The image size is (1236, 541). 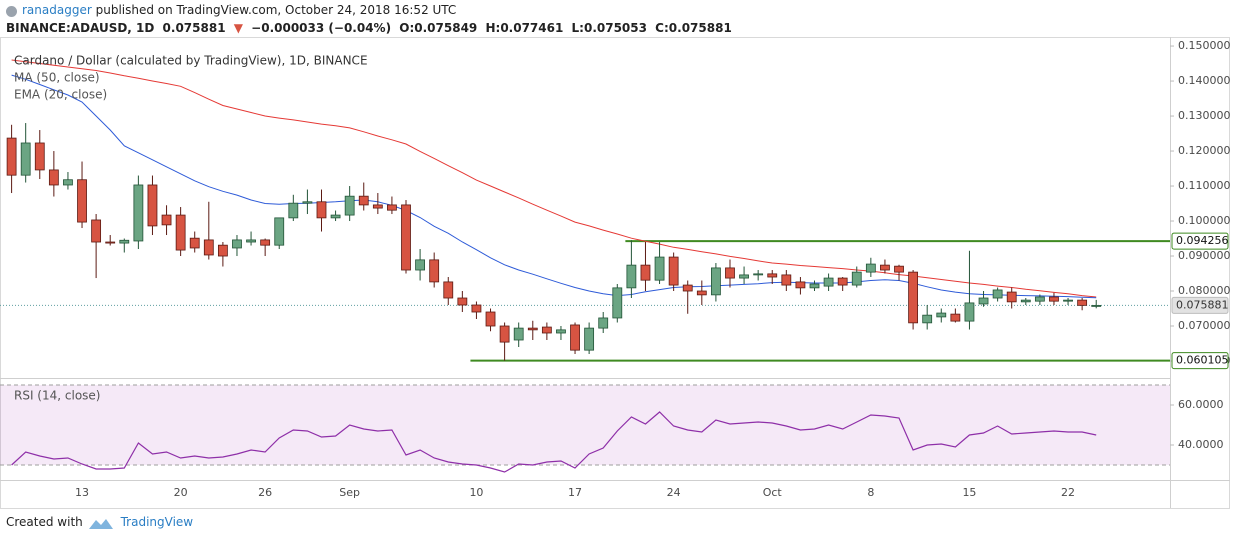 I want to click on x-tick-label: 17, so click(x=575, y=492).